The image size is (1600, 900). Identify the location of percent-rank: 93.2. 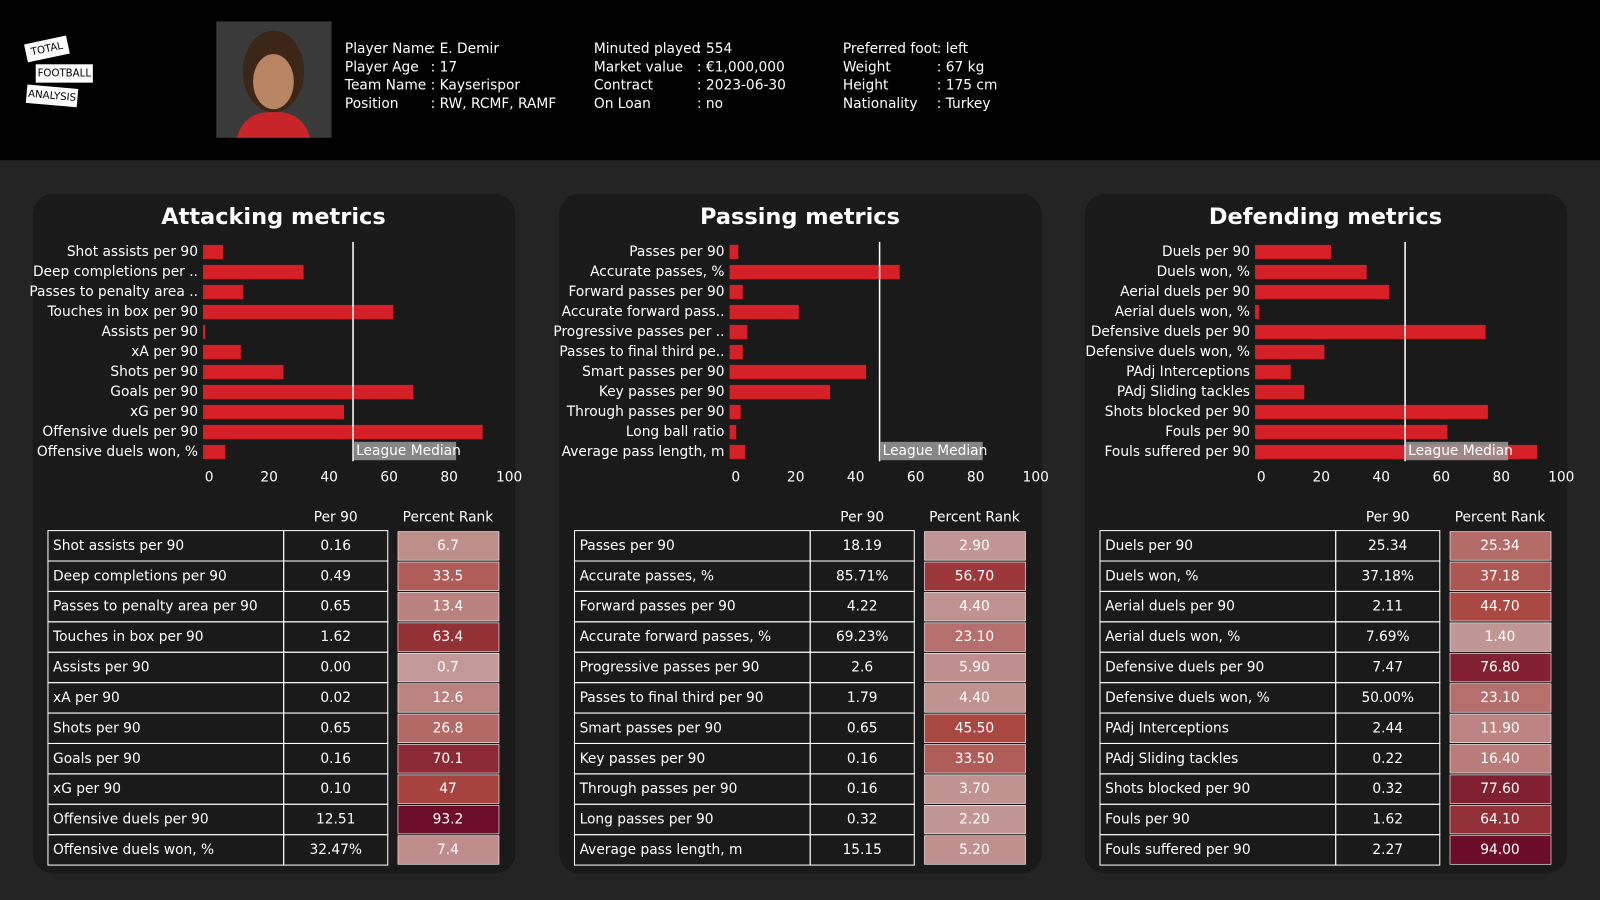
(448, 820).